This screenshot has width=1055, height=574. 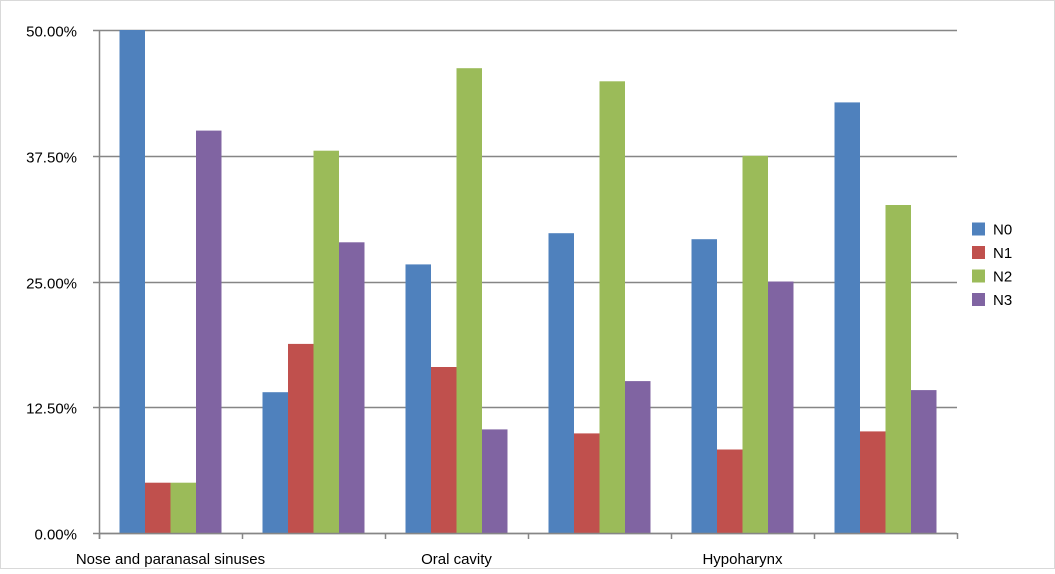 I want to click on legend-label-n2: N2, so click(x=1002, y=277).